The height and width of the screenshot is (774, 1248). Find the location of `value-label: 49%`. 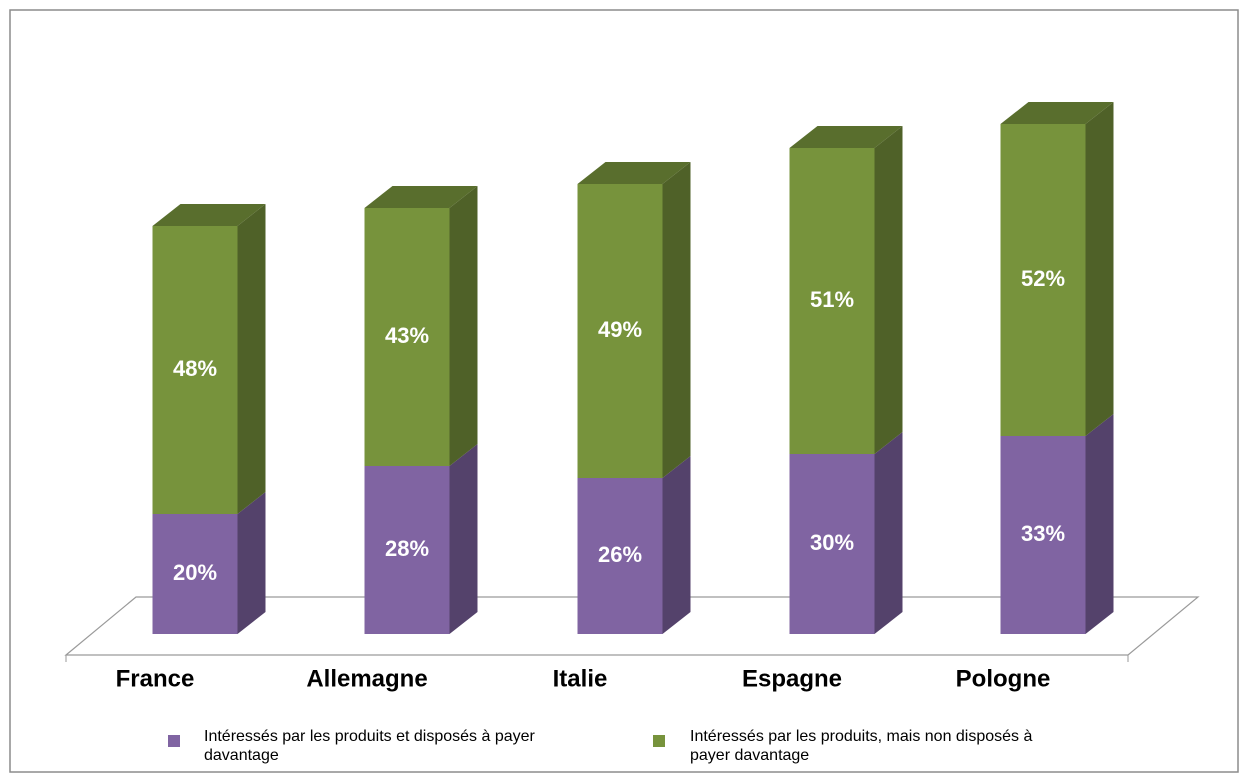

value-label: 49% is located at coordinates (620, 329).